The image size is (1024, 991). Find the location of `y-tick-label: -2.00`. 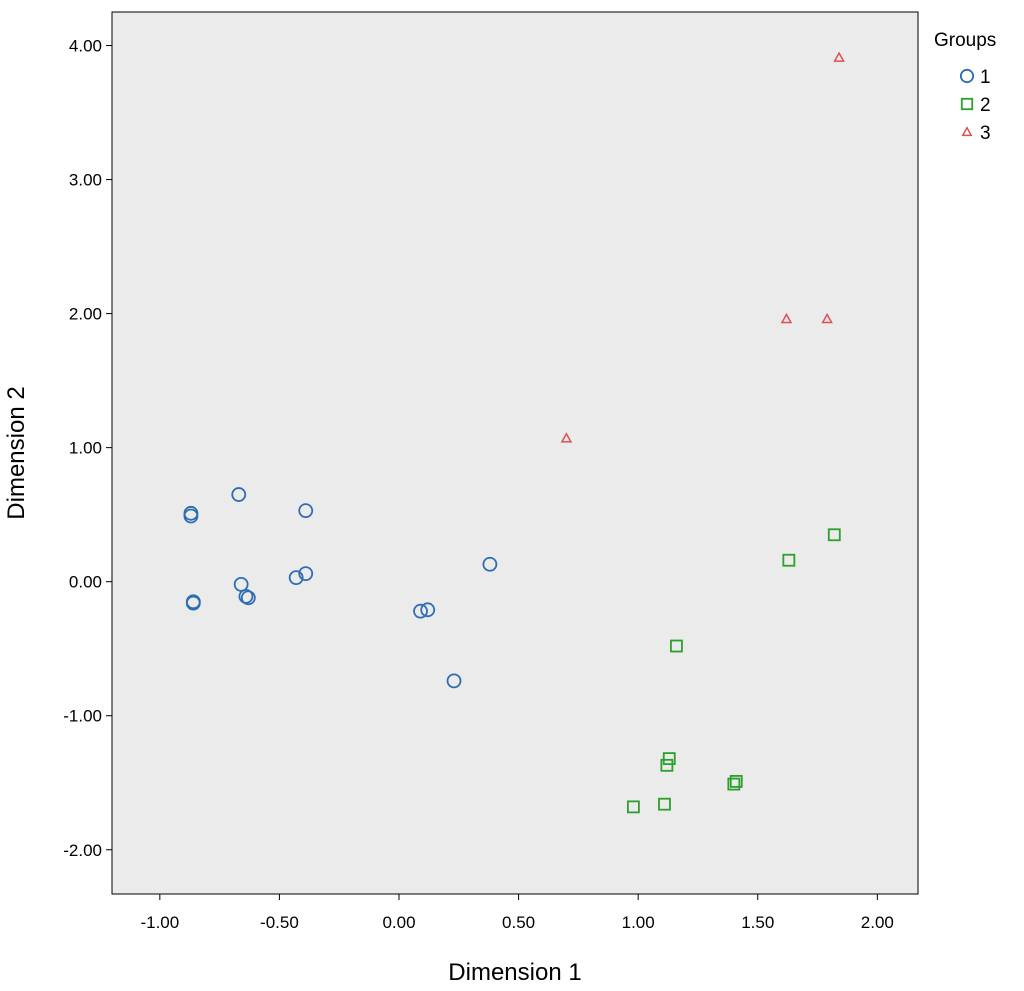

y-tick-label: -2.00 is located at coordinates (82, 850).